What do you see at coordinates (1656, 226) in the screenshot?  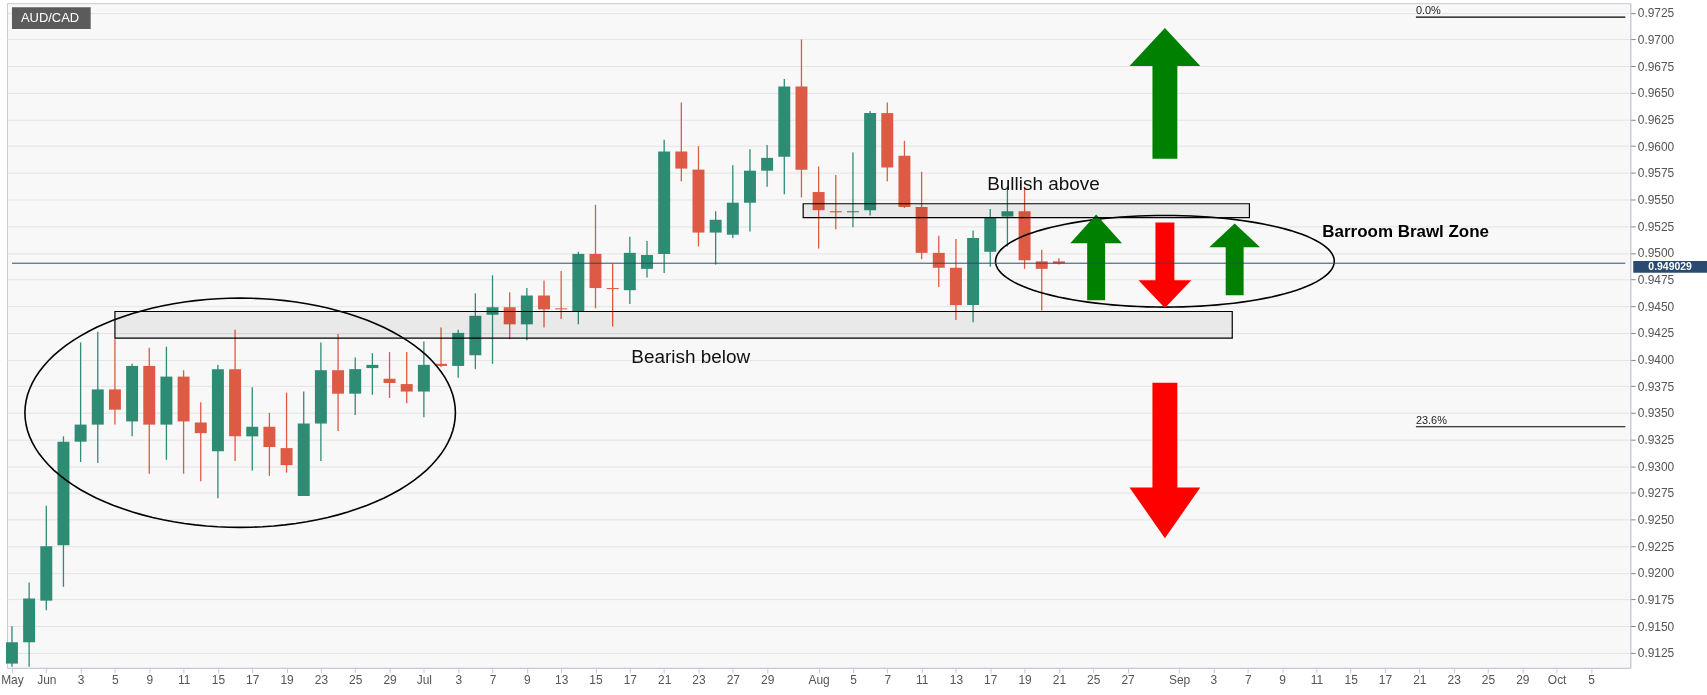 I see `y-tick-label: 0.9525` at bounding box center [1656, 226].